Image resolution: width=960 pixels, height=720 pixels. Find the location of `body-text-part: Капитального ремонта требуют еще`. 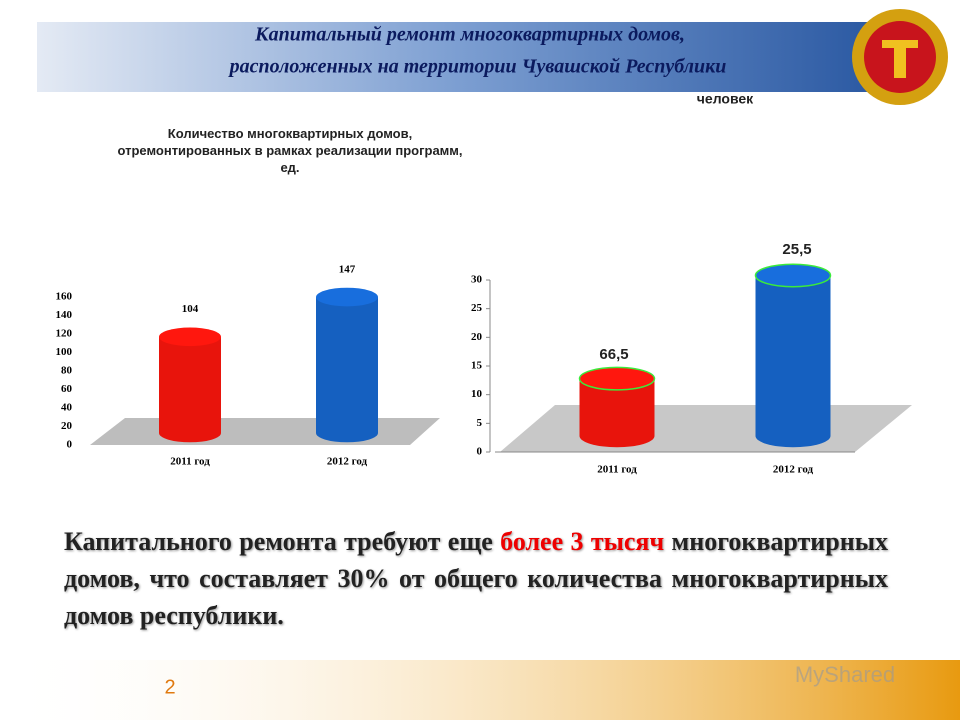

body-text-part: Капитального ремонта требуют еще is located at coordinates (282, 541).